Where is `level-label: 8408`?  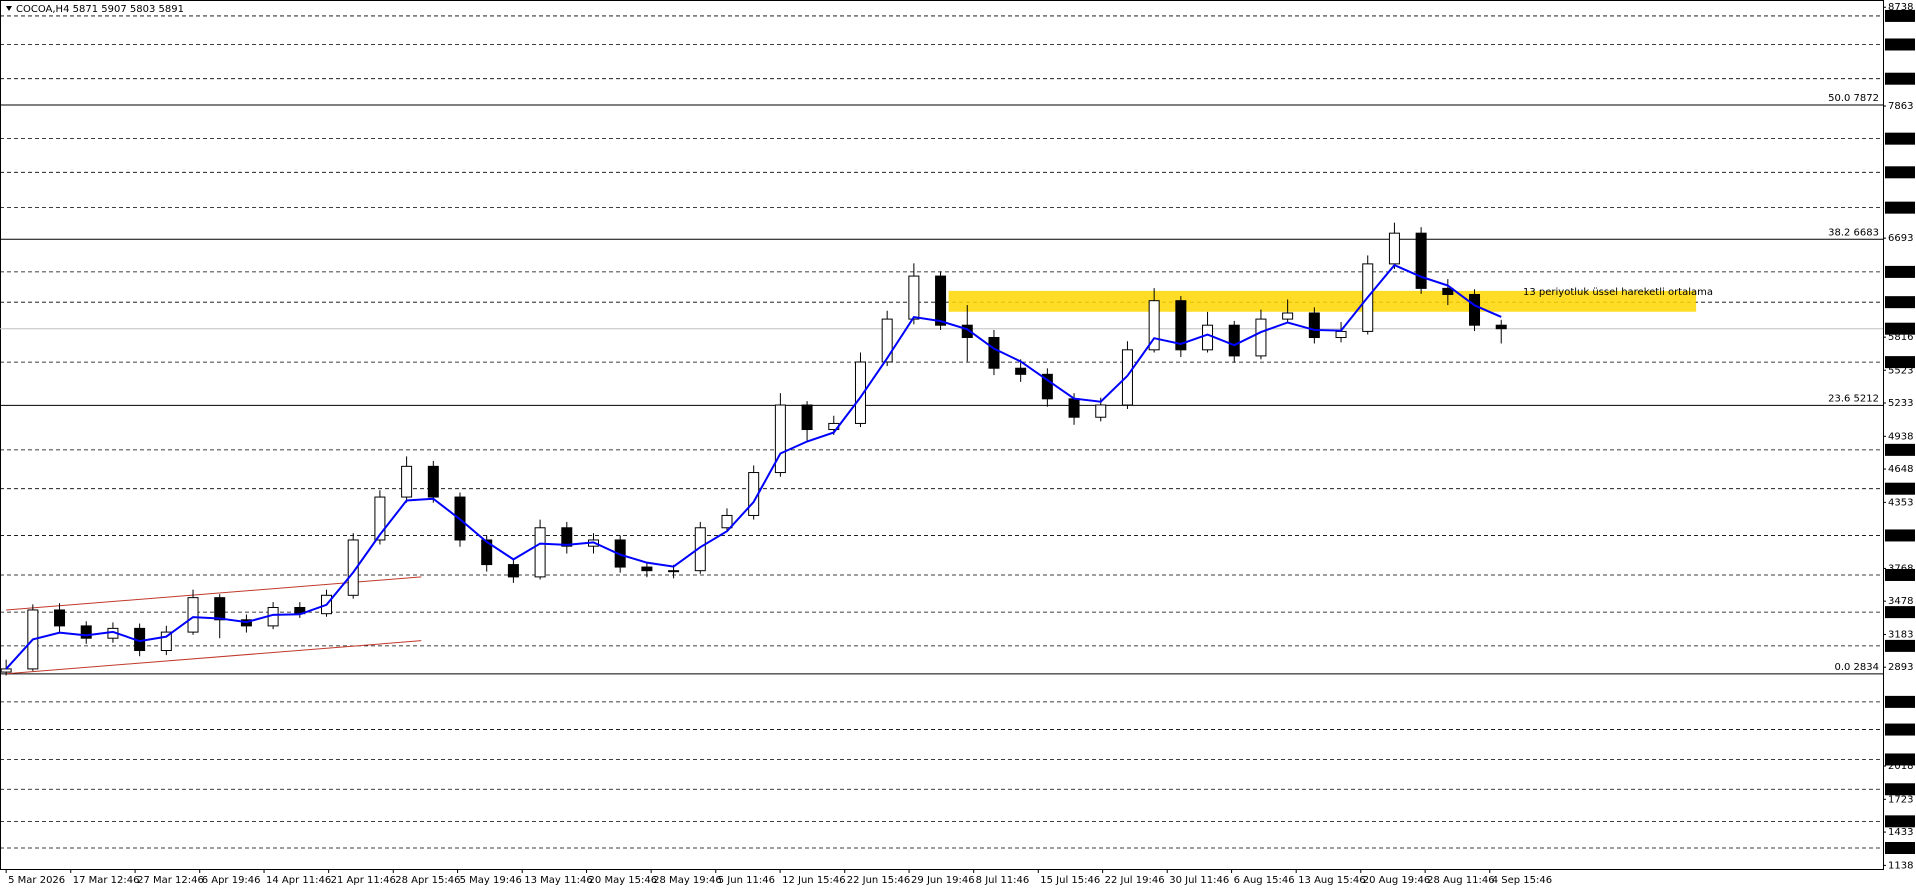 level-label: 8408 is located at coordinates (1899, 44).